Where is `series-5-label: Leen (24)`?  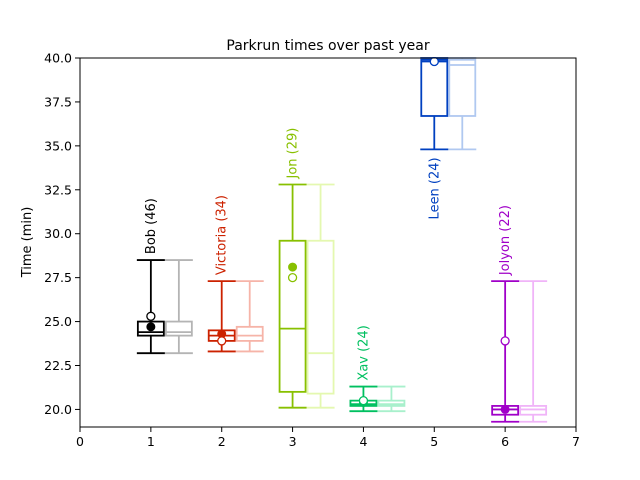 series-5-label: Leen (24) is located at coordinates (434, 188).